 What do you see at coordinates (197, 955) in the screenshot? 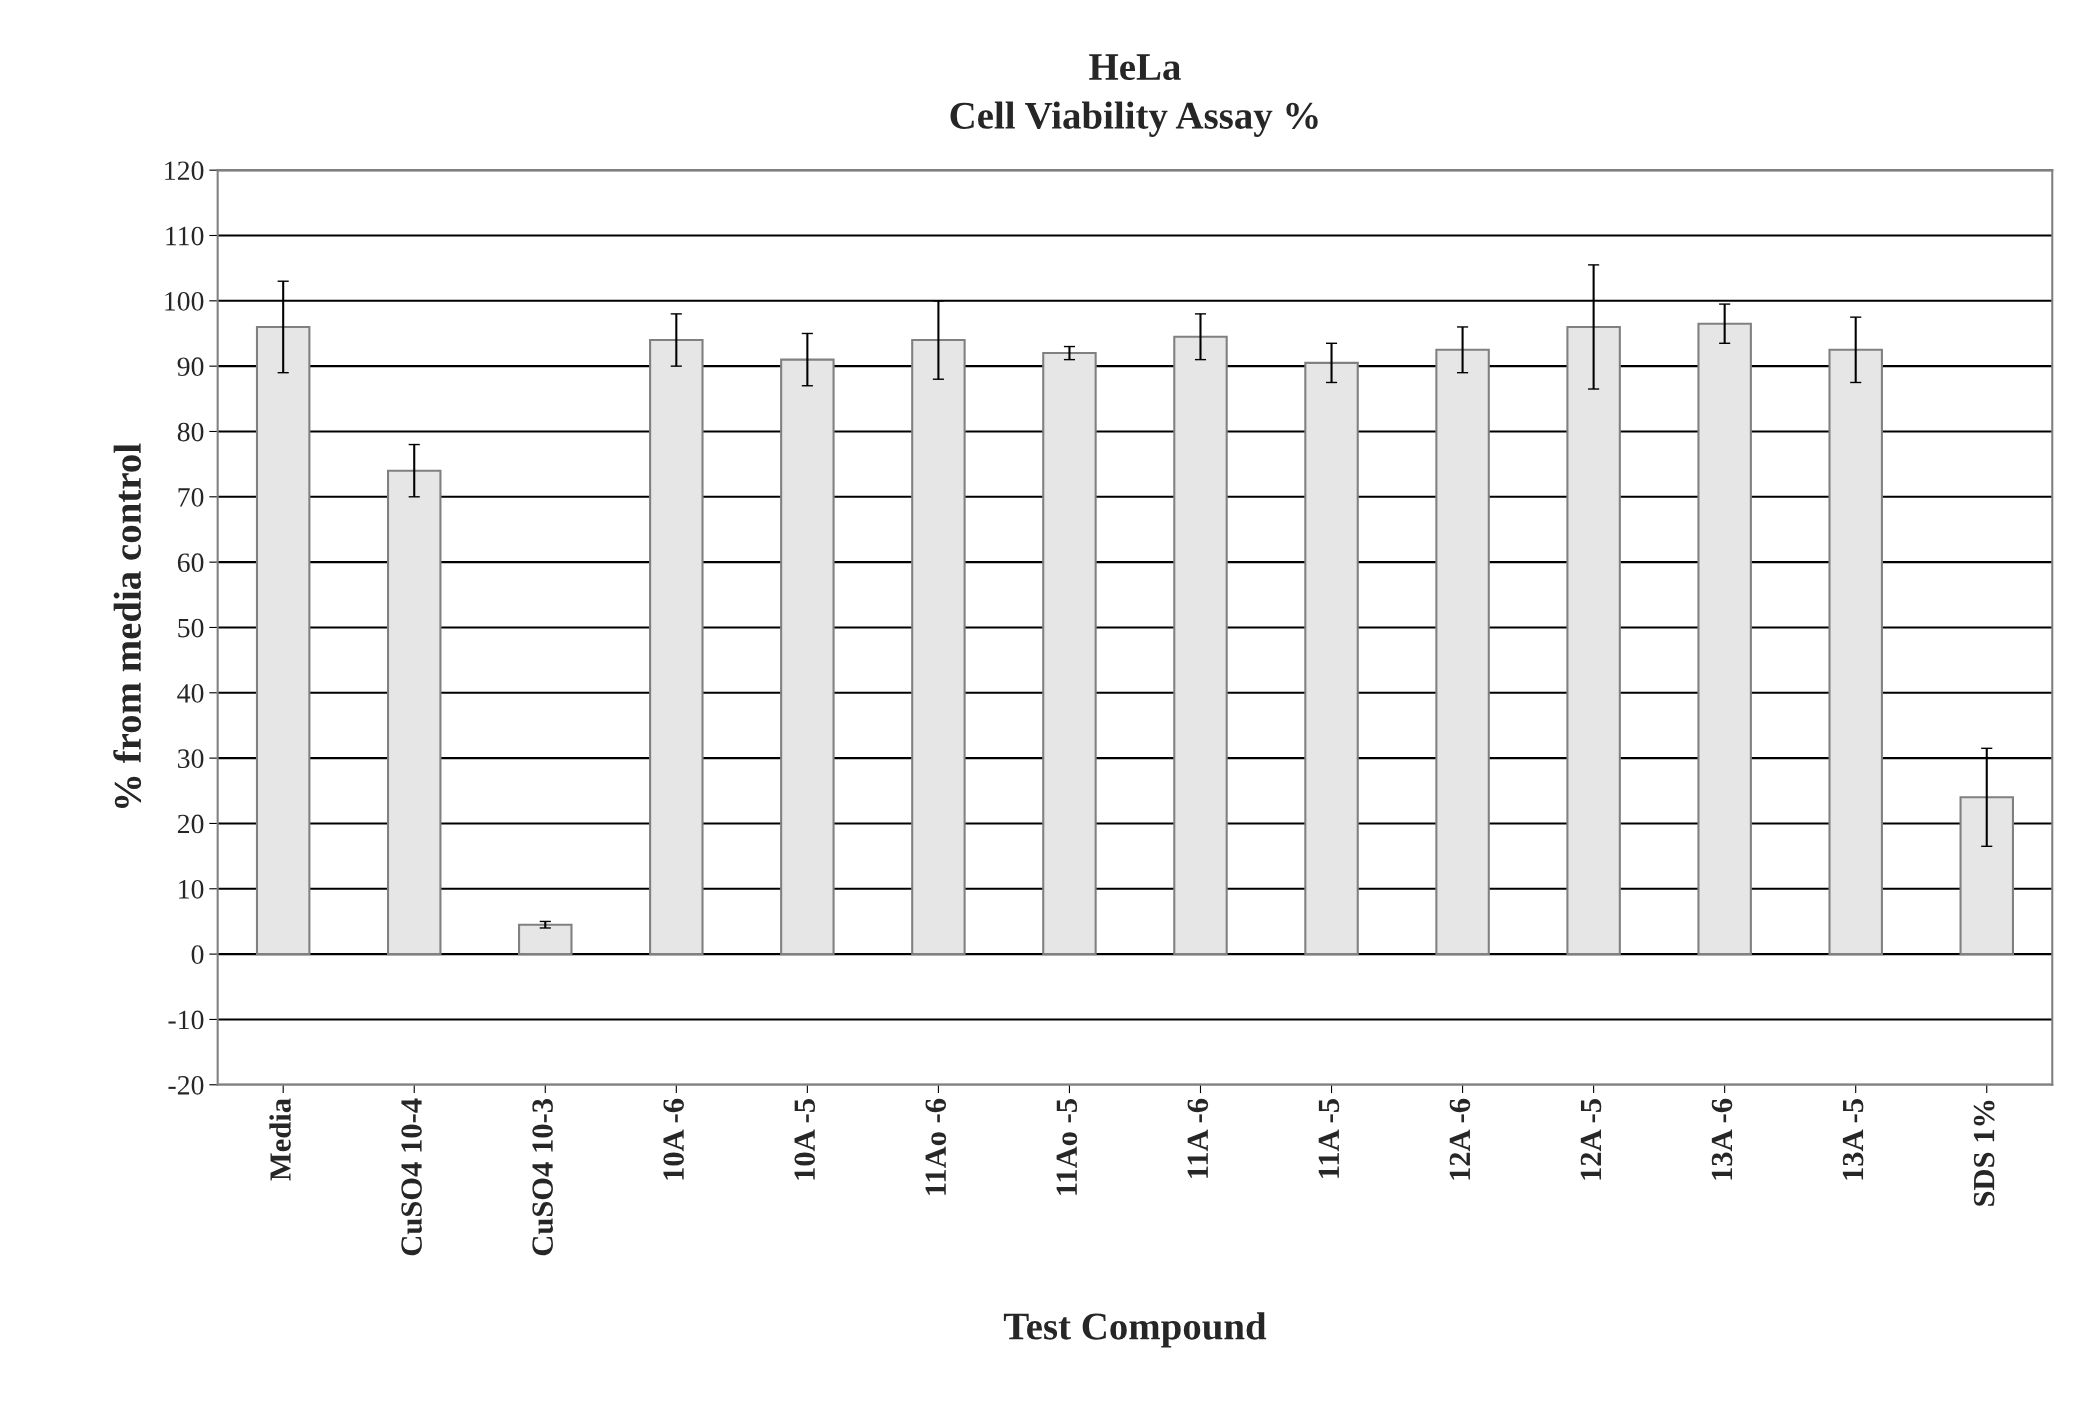
I see `y-tick-label: 0` at bounding box center [197, 955].